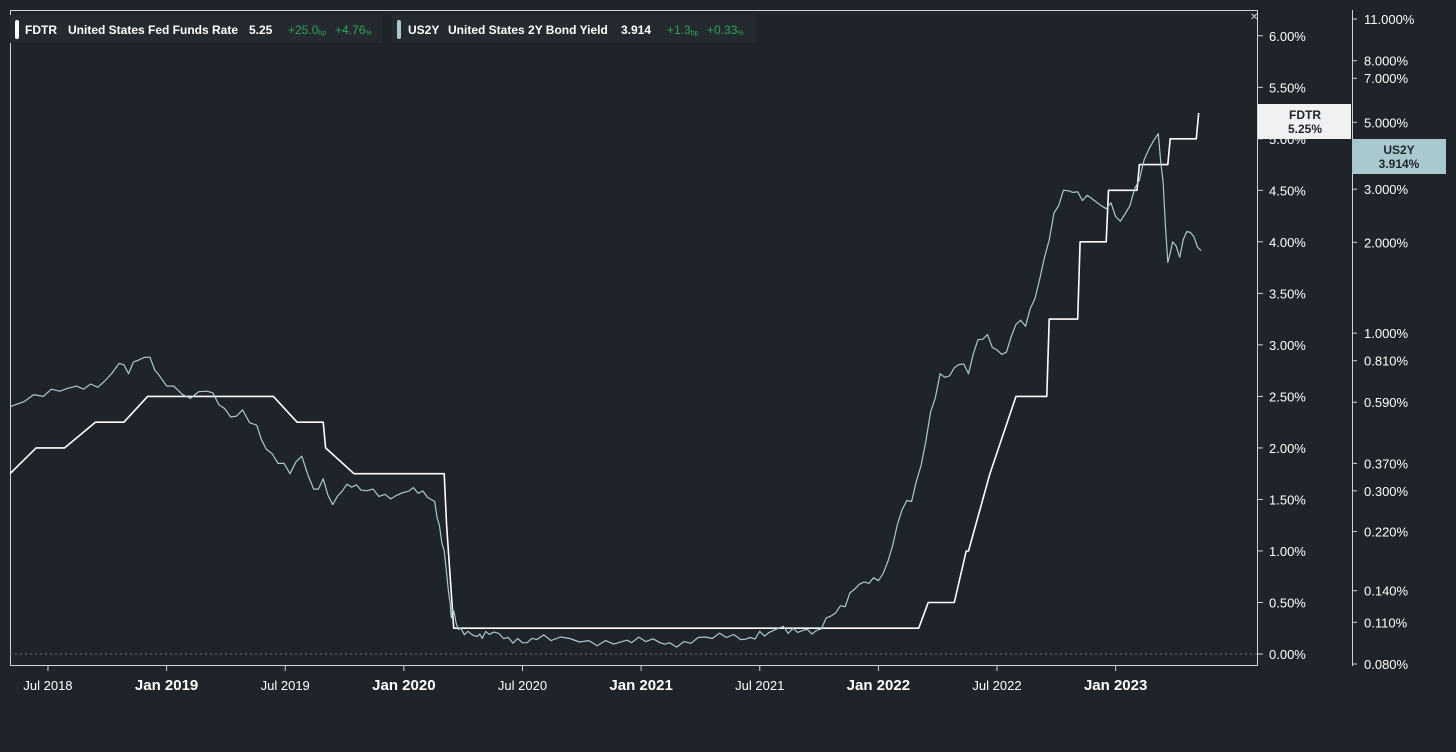 The height and width of the screenshot is (752, 1456). Describe the element at coordinates (423, 30) in the screenshot. I see `legend-us2y-ticker: US2Y` at that location.